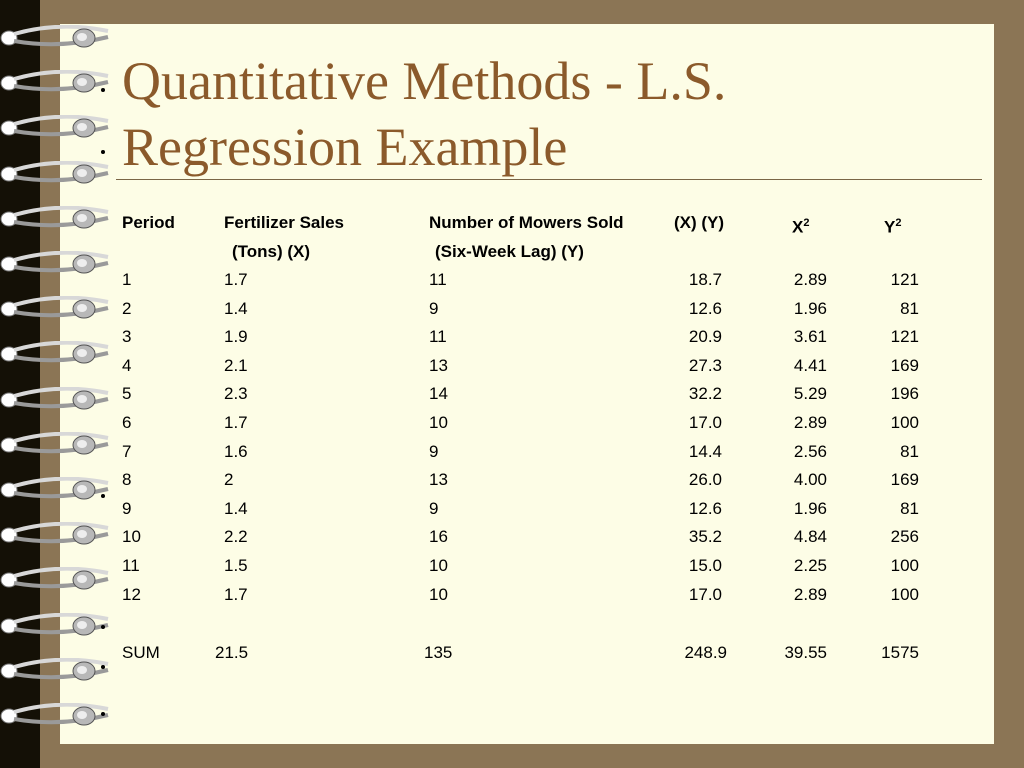 Image resolution: width=1024 pixels, height=768 pixels. Describe the element at coordinates (127, 394) in the screenshot. I see `cell-period: 5` at that location.